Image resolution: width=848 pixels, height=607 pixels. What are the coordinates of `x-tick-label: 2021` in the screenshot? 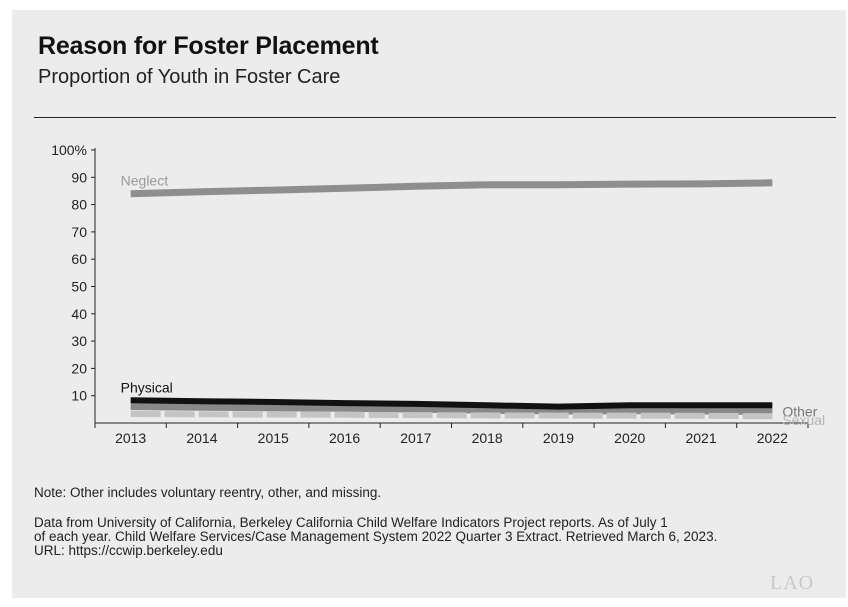 It's located at (700, 438).